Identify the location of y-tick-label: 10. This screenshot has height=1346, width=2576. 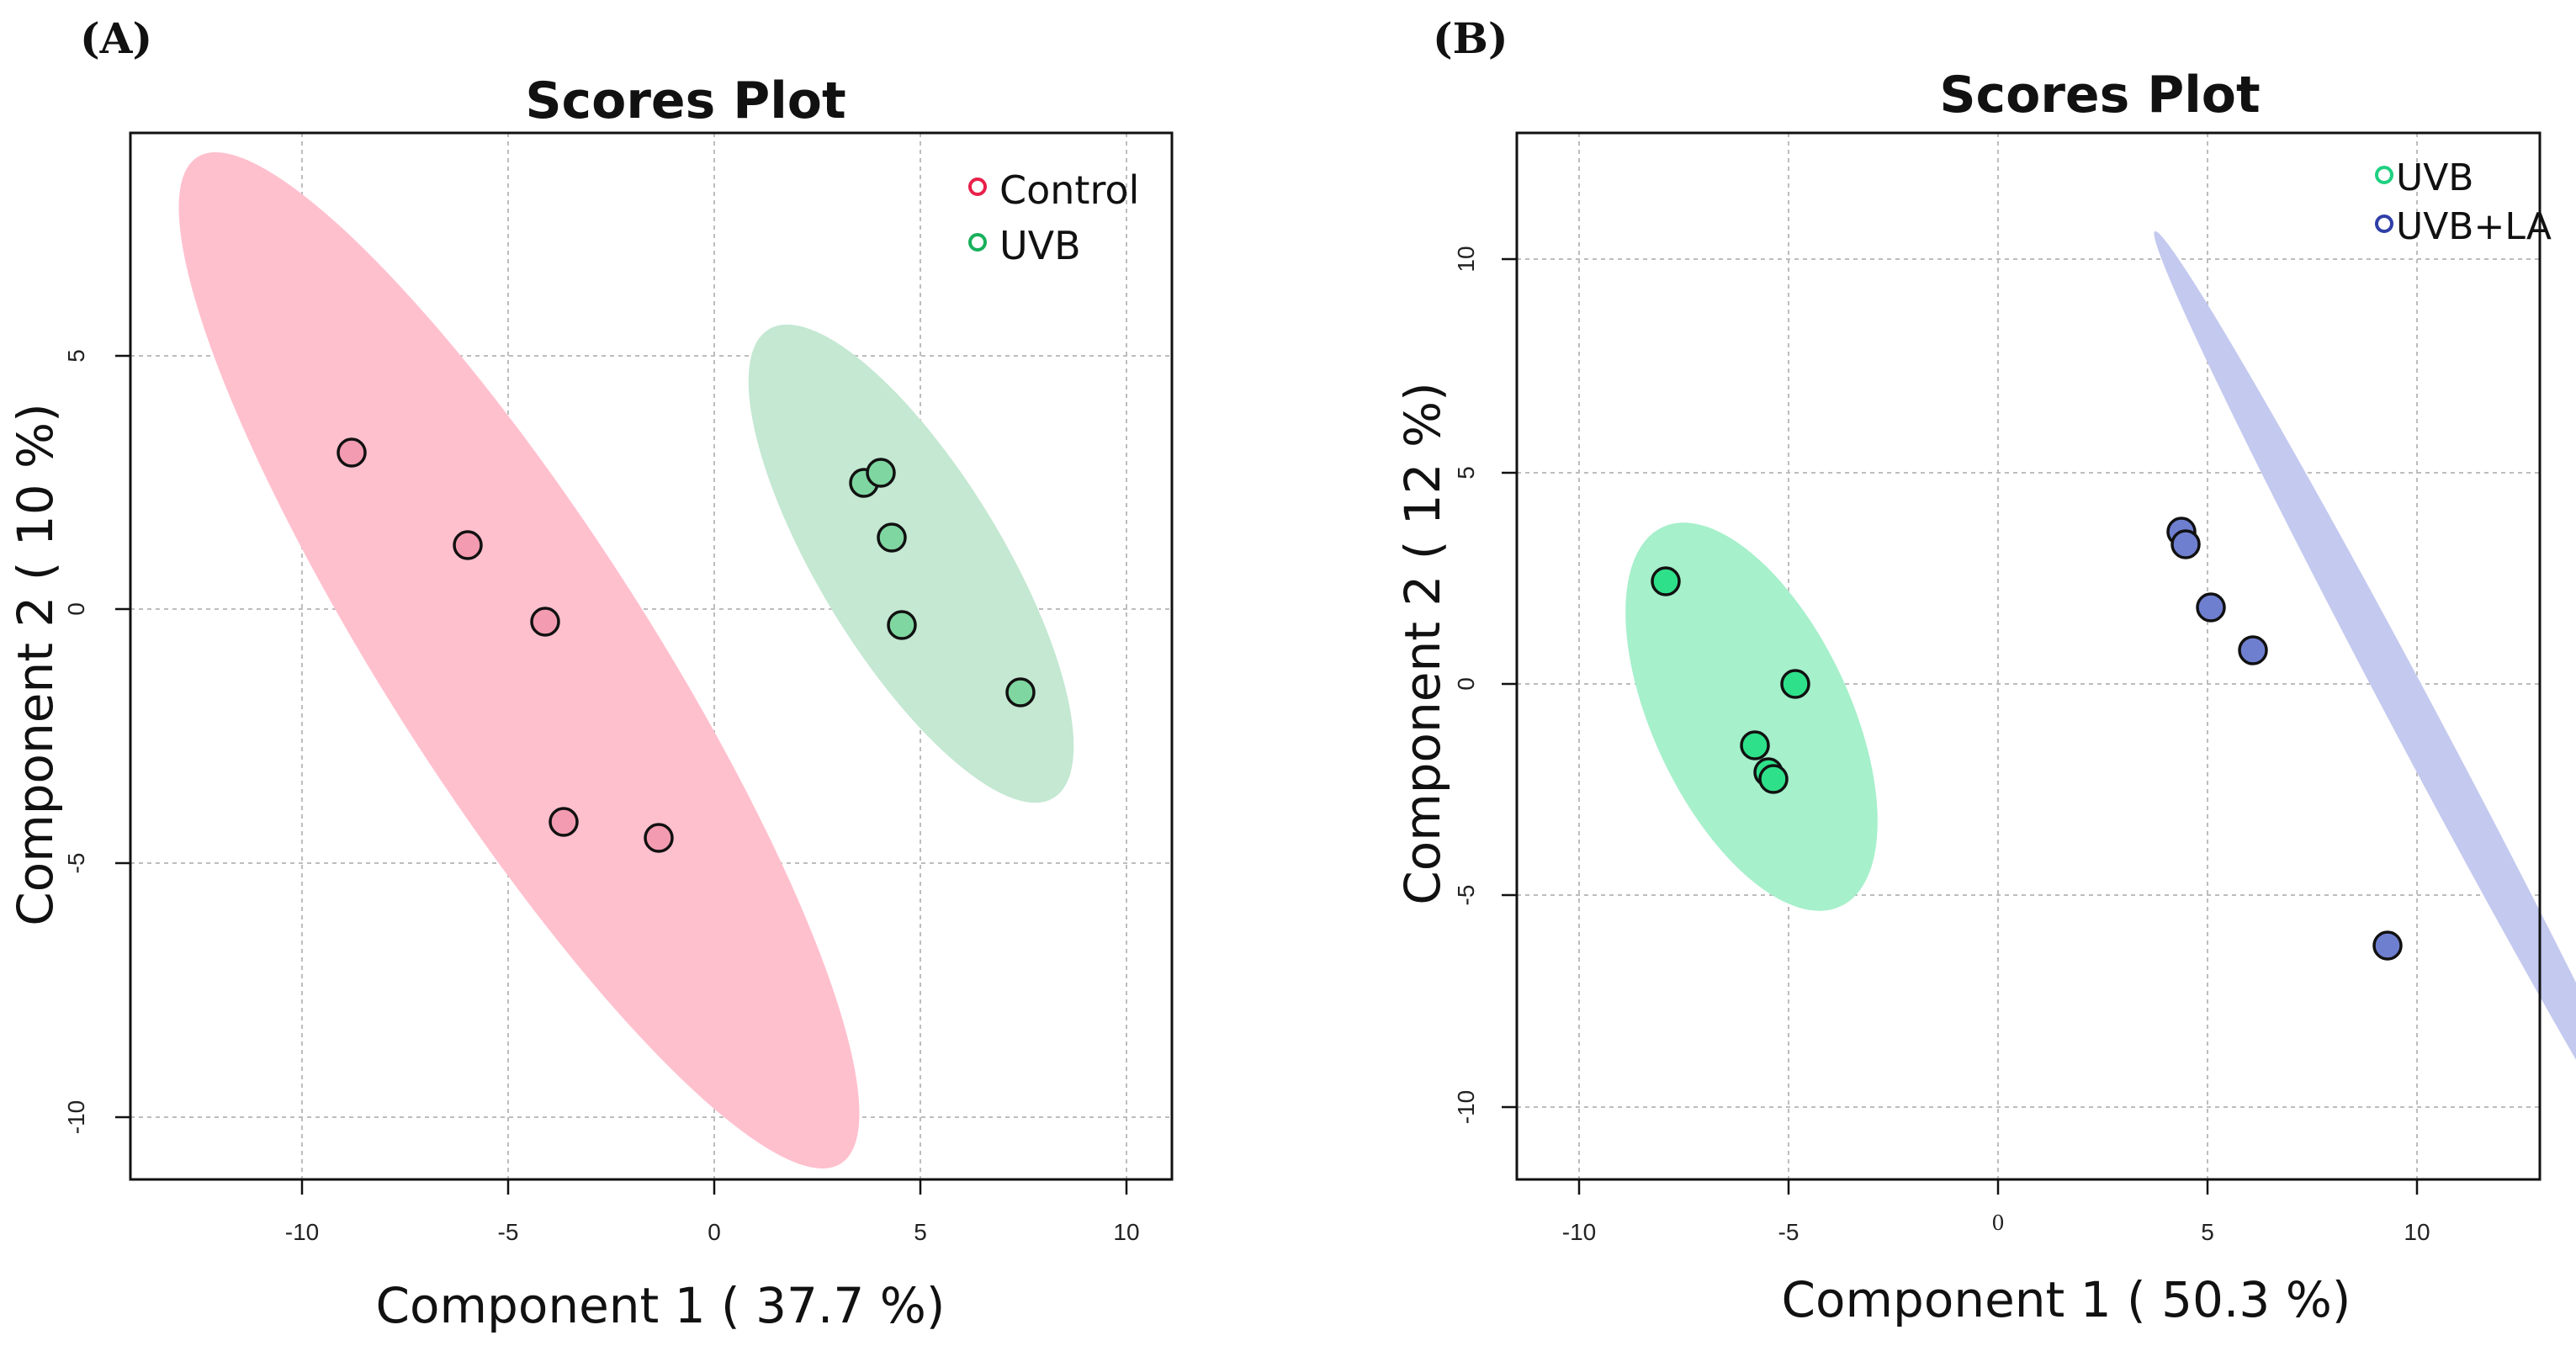
(1466, 259).